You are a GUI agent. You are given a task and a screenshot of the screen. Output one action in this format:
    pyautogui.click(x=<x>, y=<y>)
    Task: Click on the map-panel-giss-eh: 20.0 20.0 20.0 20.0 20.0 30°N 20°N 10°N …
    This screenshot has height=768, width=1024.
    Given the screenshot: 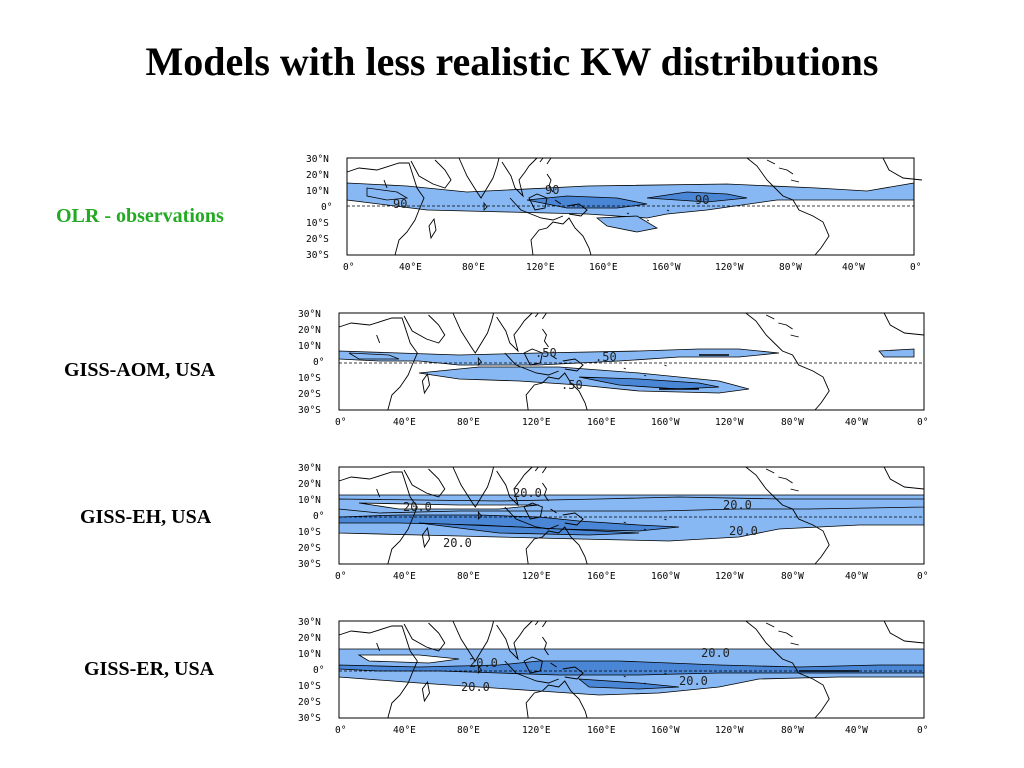 What is the action you would take?
    pyautogui.click(x=613, y=522)
    